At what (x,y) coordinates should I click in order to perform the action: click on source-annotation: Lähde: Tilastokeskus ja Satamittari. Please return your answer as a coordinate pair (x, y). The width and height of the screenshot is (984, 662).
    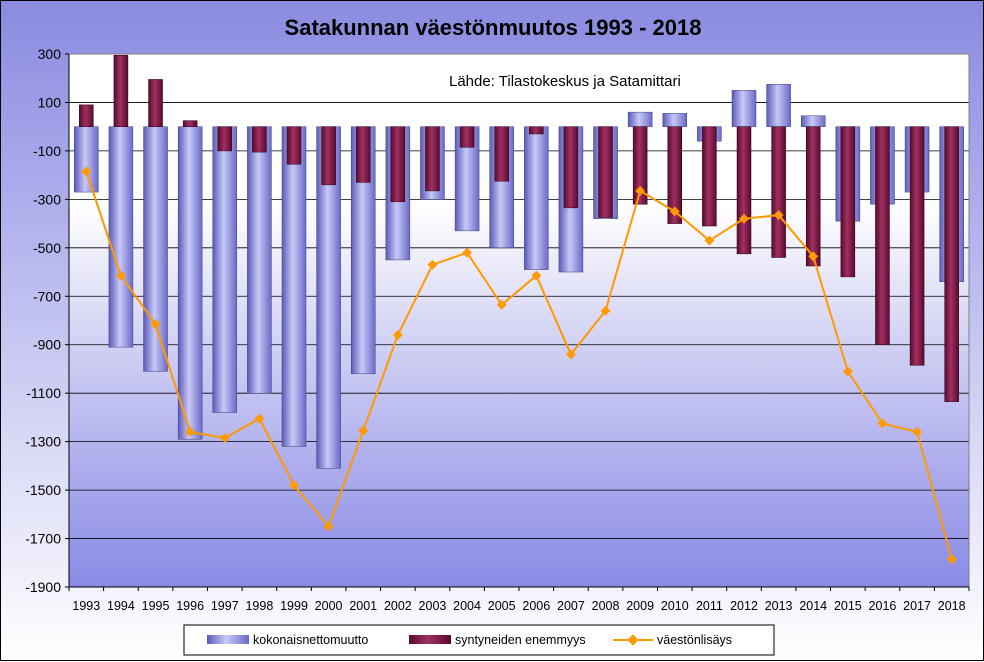
    Looking at the image, I should click on (565, 81).